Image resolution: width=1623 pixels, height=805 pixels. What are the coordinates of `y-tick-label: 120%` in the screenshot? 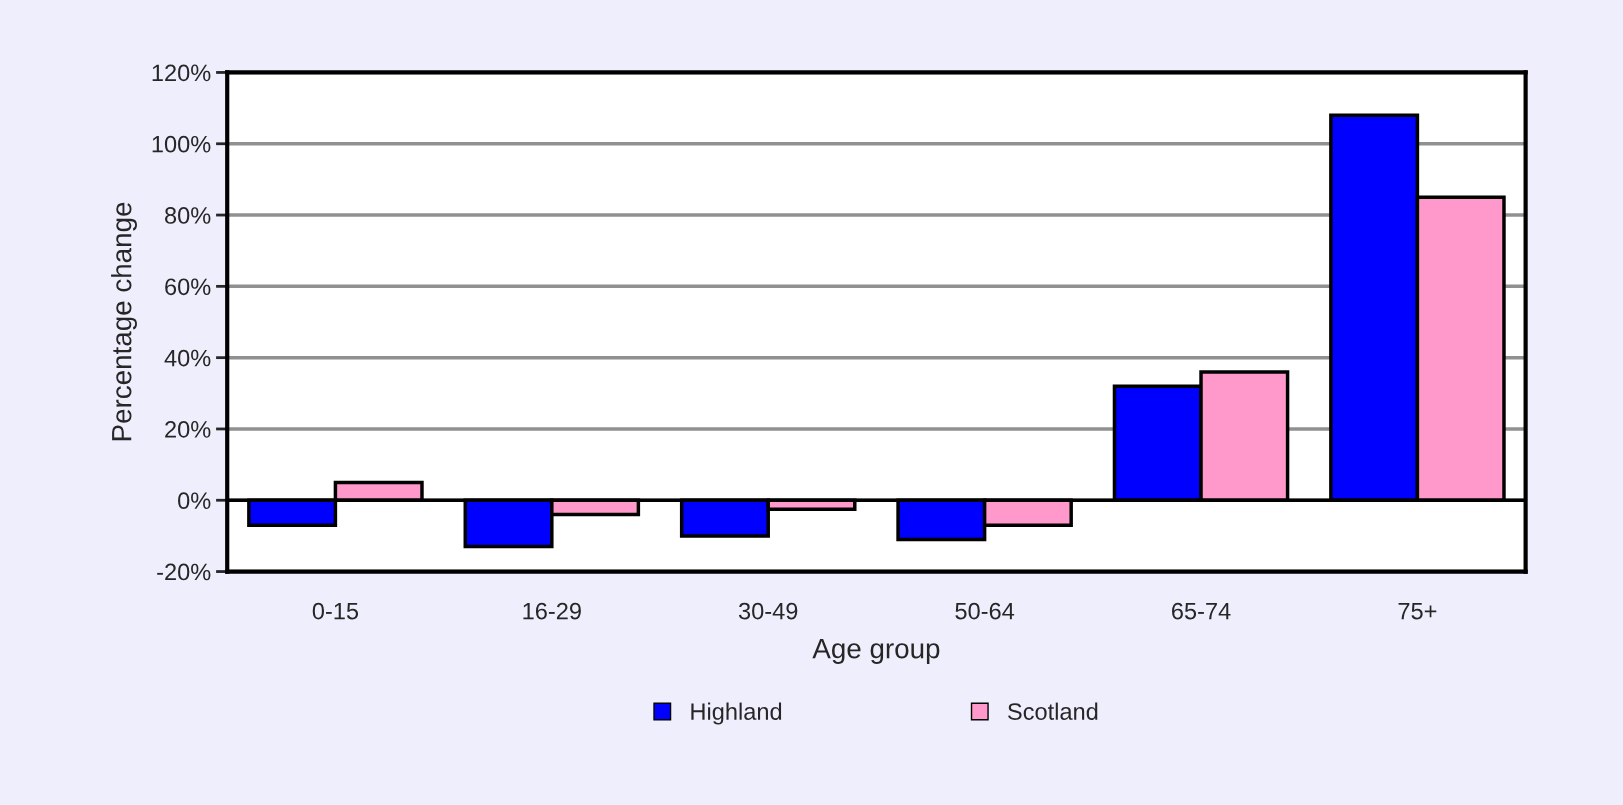 It's located at (181, 73).